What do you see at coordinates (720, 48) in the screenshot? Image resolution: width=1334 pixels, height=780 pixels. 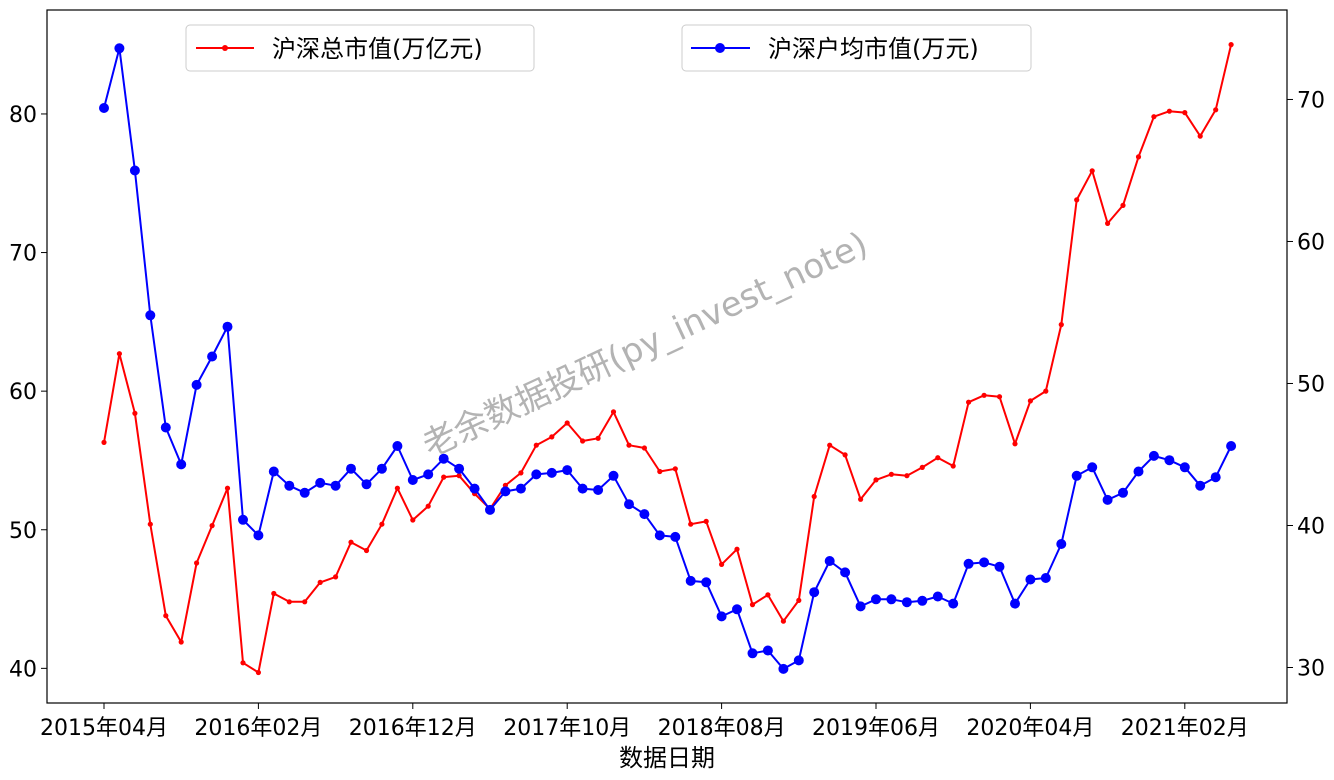 I see `legend-dot-marker` at bounding box center [720, 48].